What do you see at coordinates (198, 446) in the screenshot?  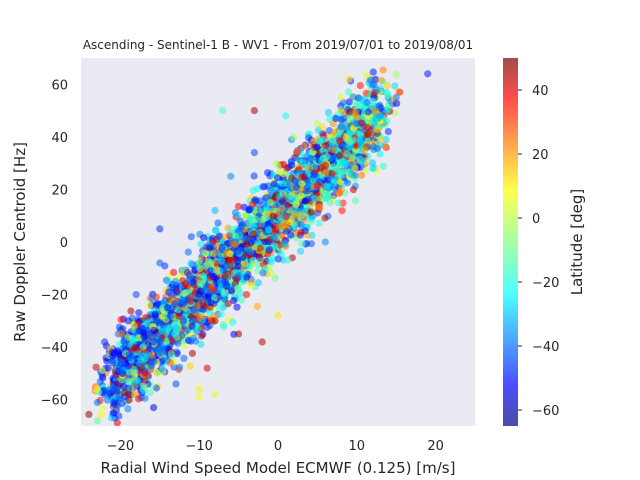 I see `x-tick-label: −10` at bounding box center [198, 446].